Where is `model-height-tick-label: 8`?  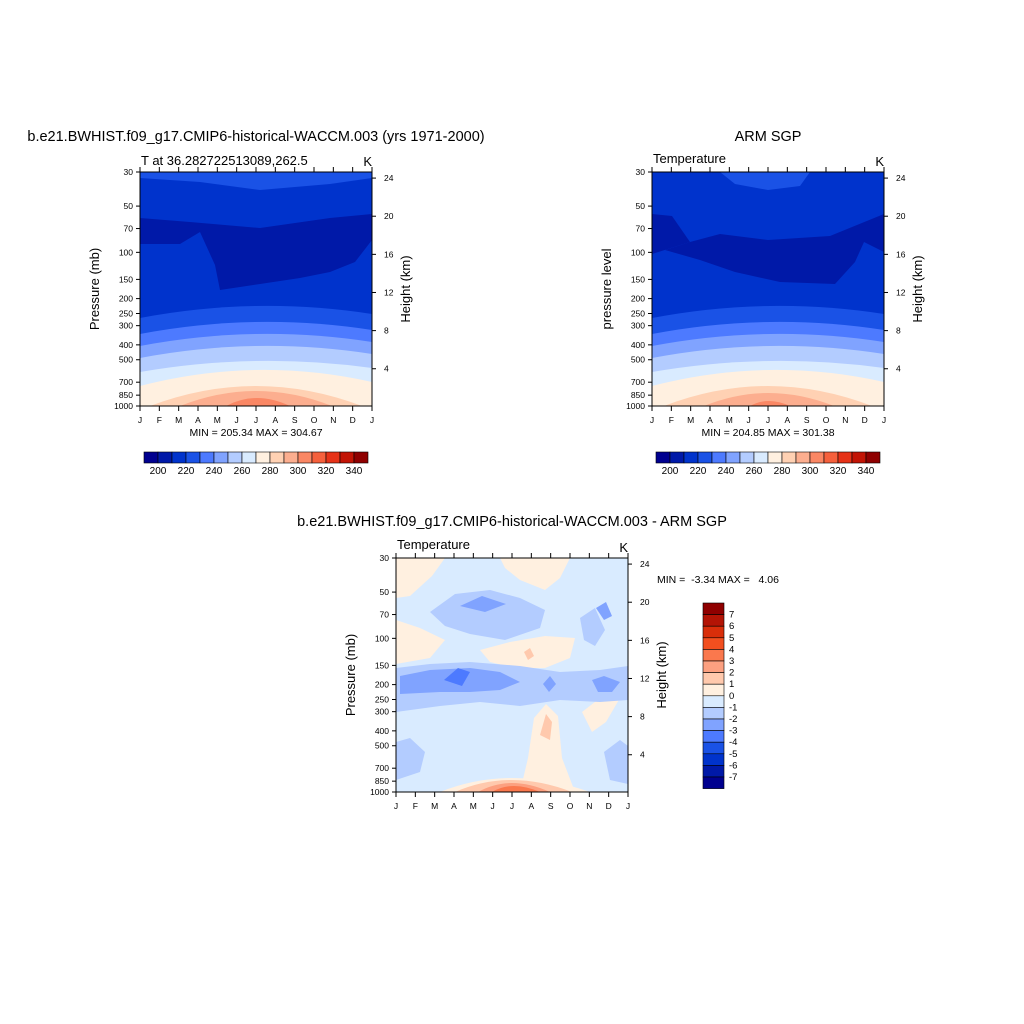
model-height-tick-label: 8 is located at coordinates (386, 331).